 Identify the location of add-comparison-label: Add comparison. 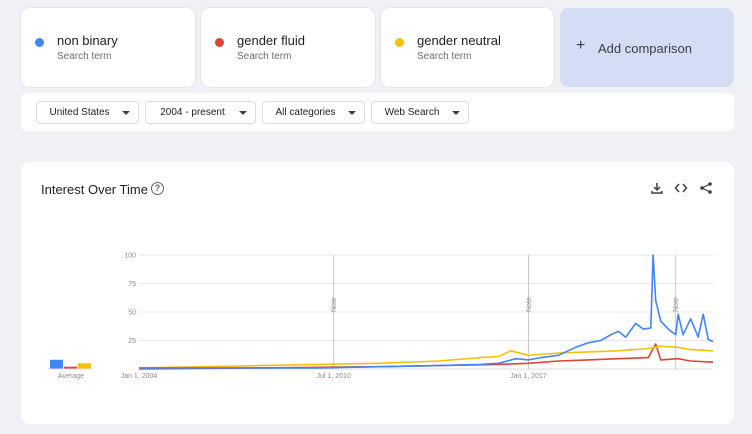
(645, 48).